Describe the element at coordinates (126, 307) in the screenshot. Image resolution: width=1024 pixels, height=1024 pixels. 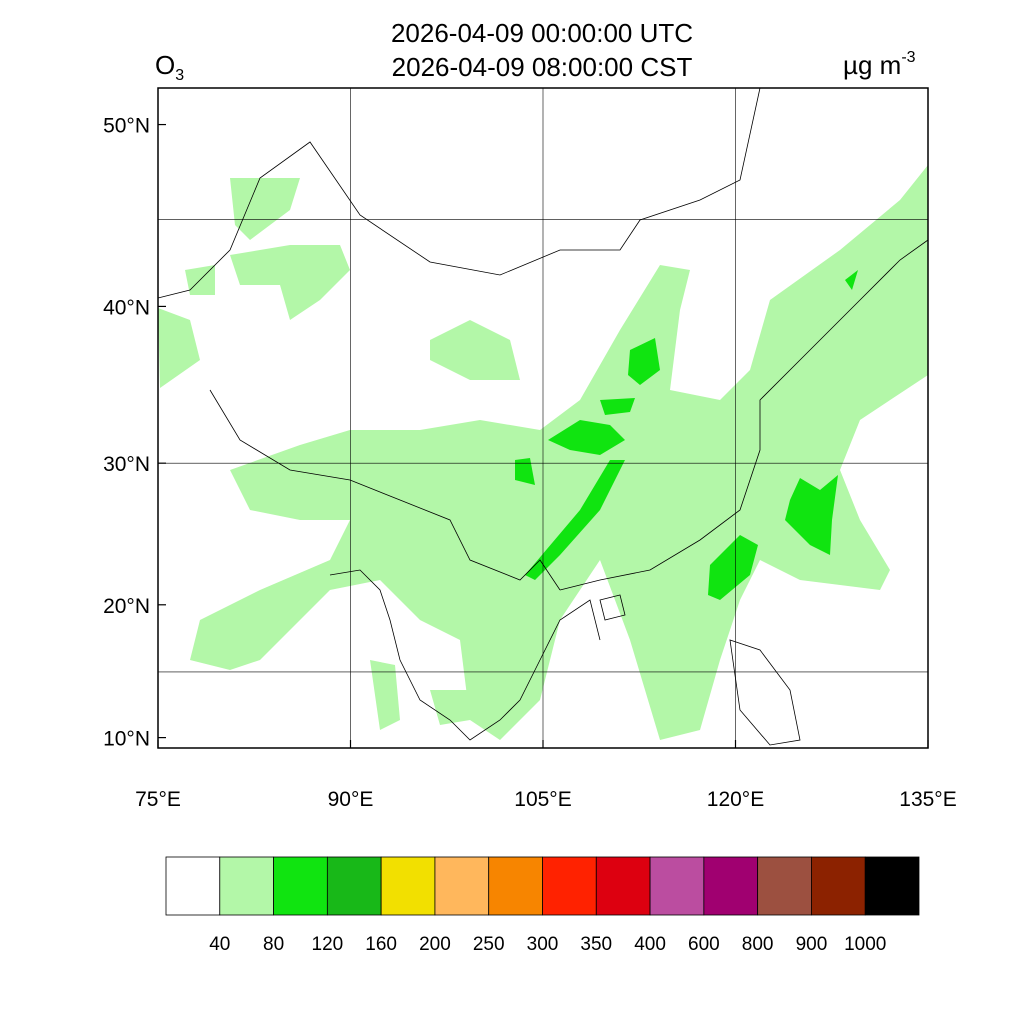
I see `lat-tick-label: 40°N` at that location.